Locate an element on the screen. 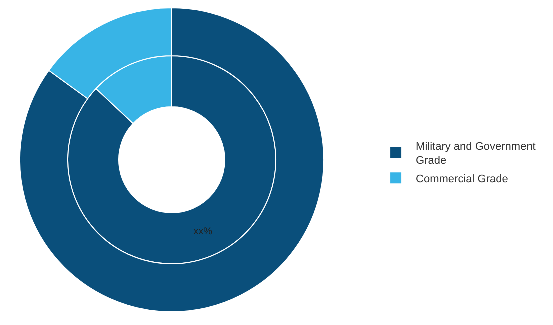 This screenshot has height=325, width=553. legend-label: Military and Government Grade is located at coordinates (476, 154).